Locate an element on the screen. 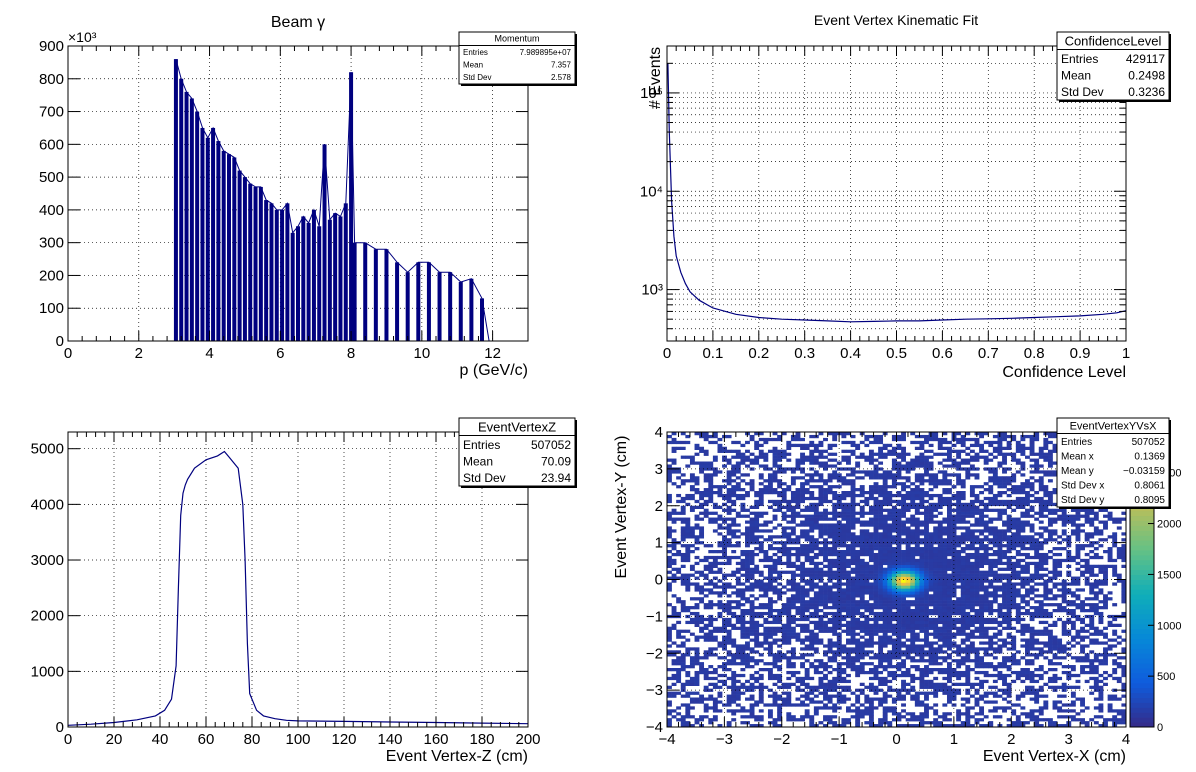  histogram-line is located at coordinates (897, 193).